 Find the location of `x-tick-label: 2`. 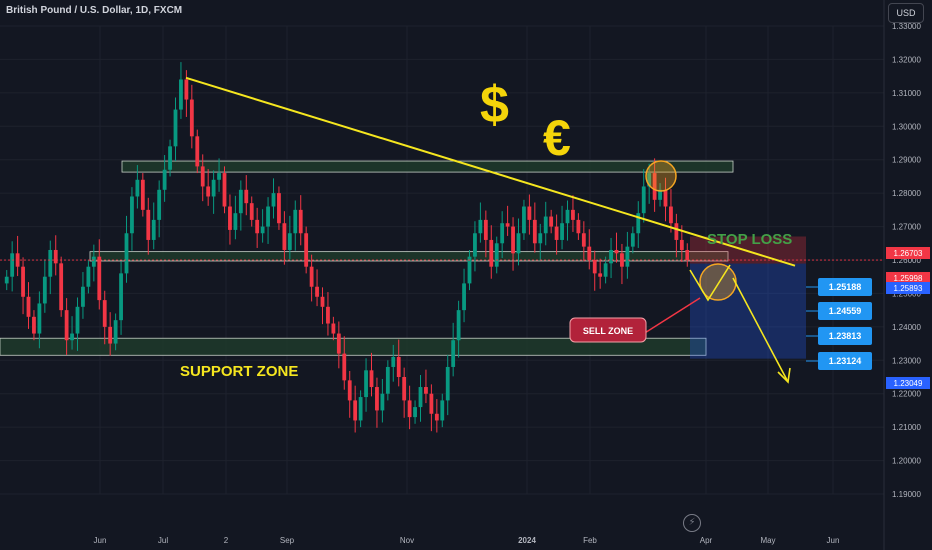

x-tick-label: 2 is located at coordinates (226, 540).